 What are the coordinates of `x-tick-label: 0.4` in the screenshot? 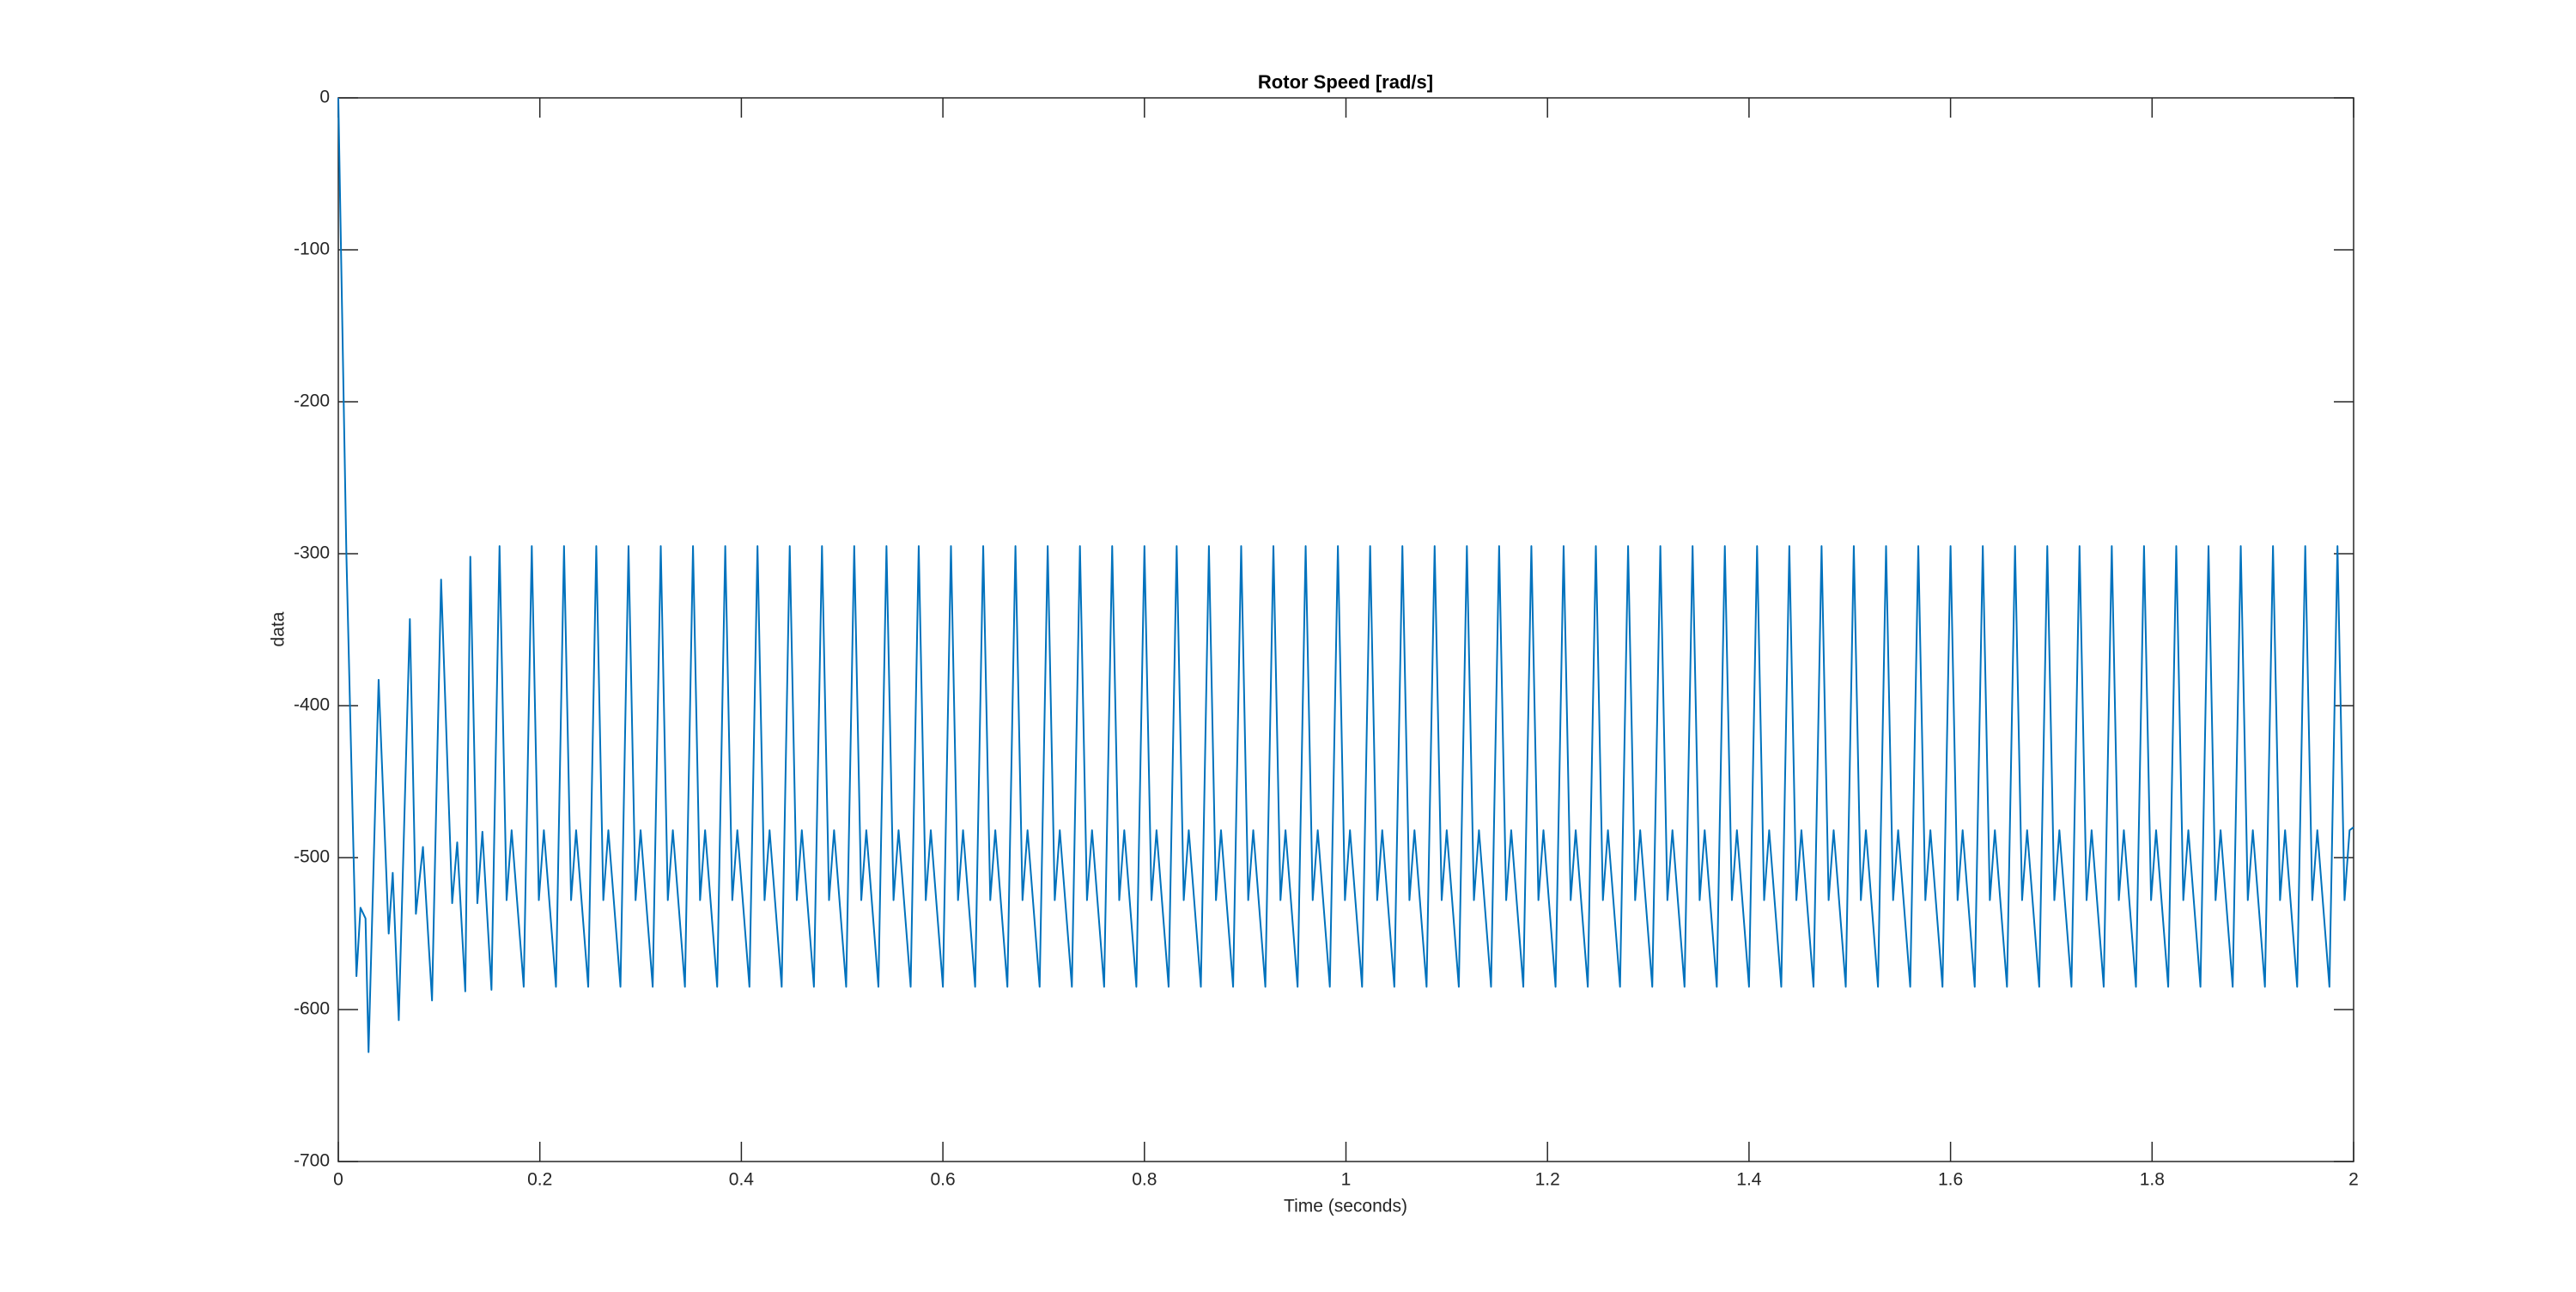 It's located at (742, 1180).